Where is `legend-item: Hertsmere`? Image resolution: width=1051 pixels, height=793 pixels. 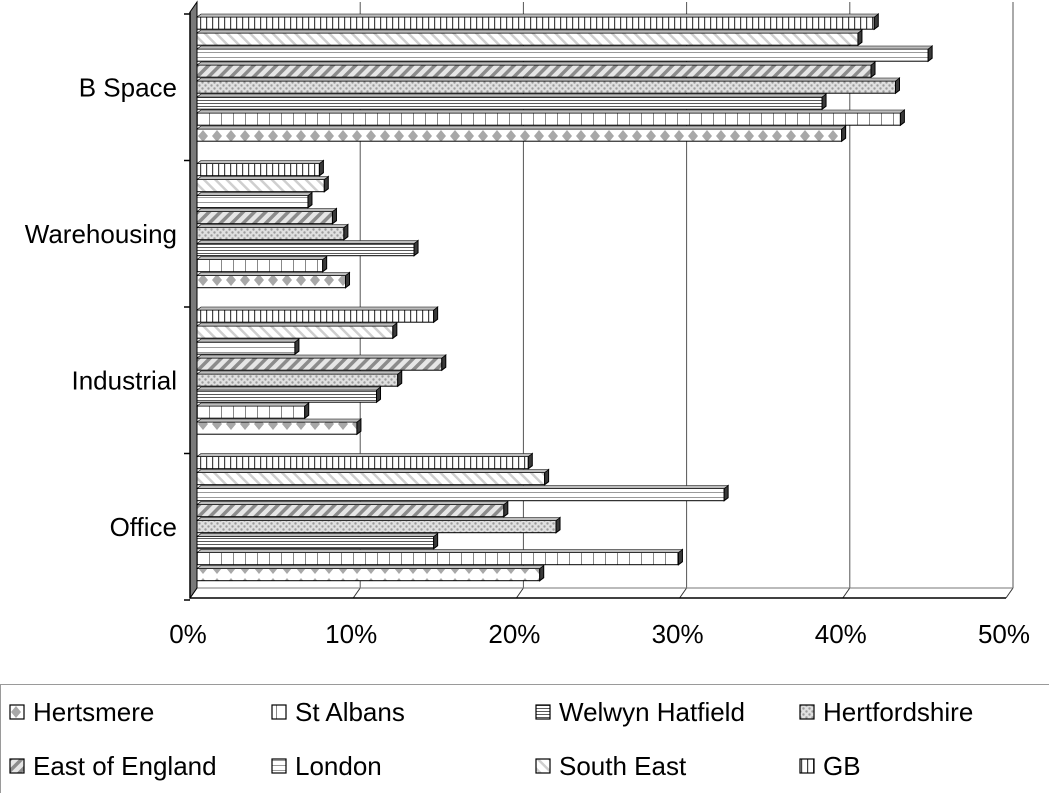
legend-item: Hertsmere is located at coordinates (81, 712).